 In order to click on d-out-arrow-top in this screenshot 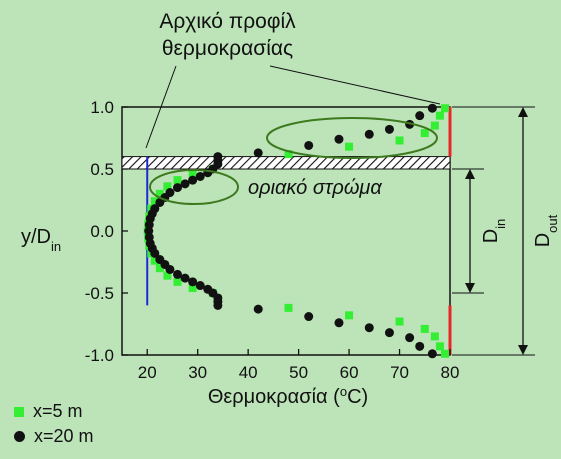, I will do `click(523, 112)`.